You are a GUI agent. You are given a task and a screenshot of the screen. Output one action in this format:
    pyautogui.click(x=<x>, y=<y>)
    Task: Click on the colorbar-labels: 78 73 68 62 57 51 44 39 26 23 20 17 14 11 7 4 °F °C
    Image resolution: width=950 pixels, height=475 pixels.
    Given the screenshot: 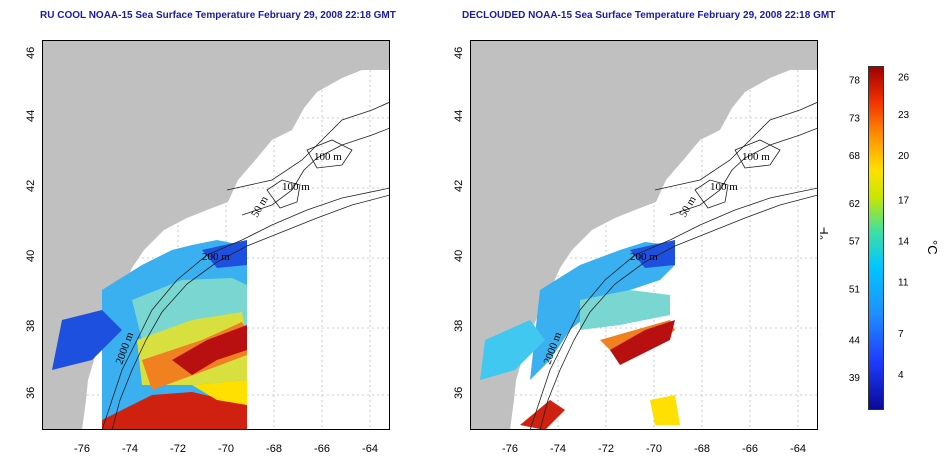 What is the action you would take?
    pyautogui.click(x=880, y=228)
    